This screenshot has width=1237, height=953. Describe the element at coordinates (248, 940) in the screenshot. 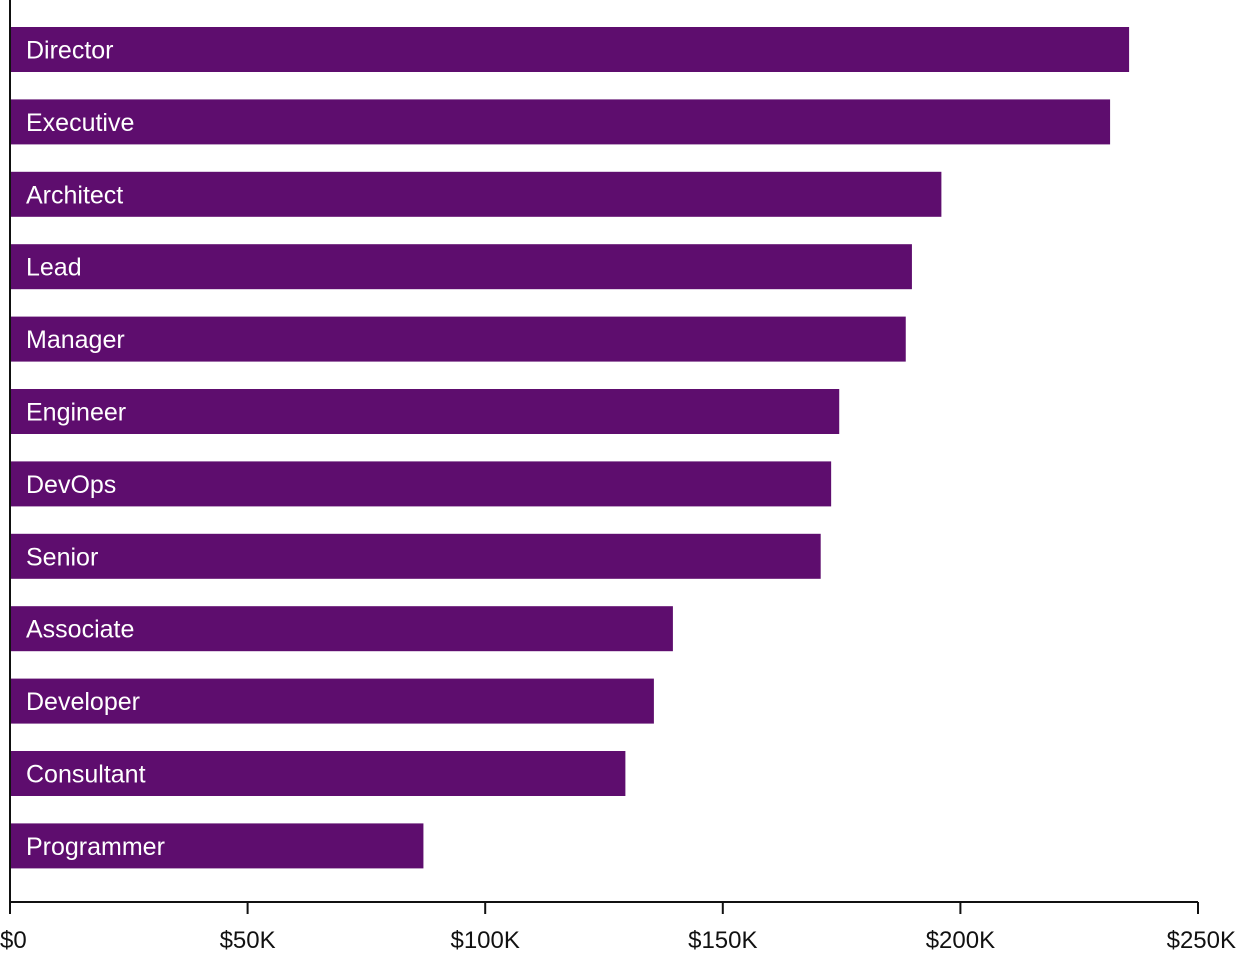

I see `x-tick-label: $50K` at that location.